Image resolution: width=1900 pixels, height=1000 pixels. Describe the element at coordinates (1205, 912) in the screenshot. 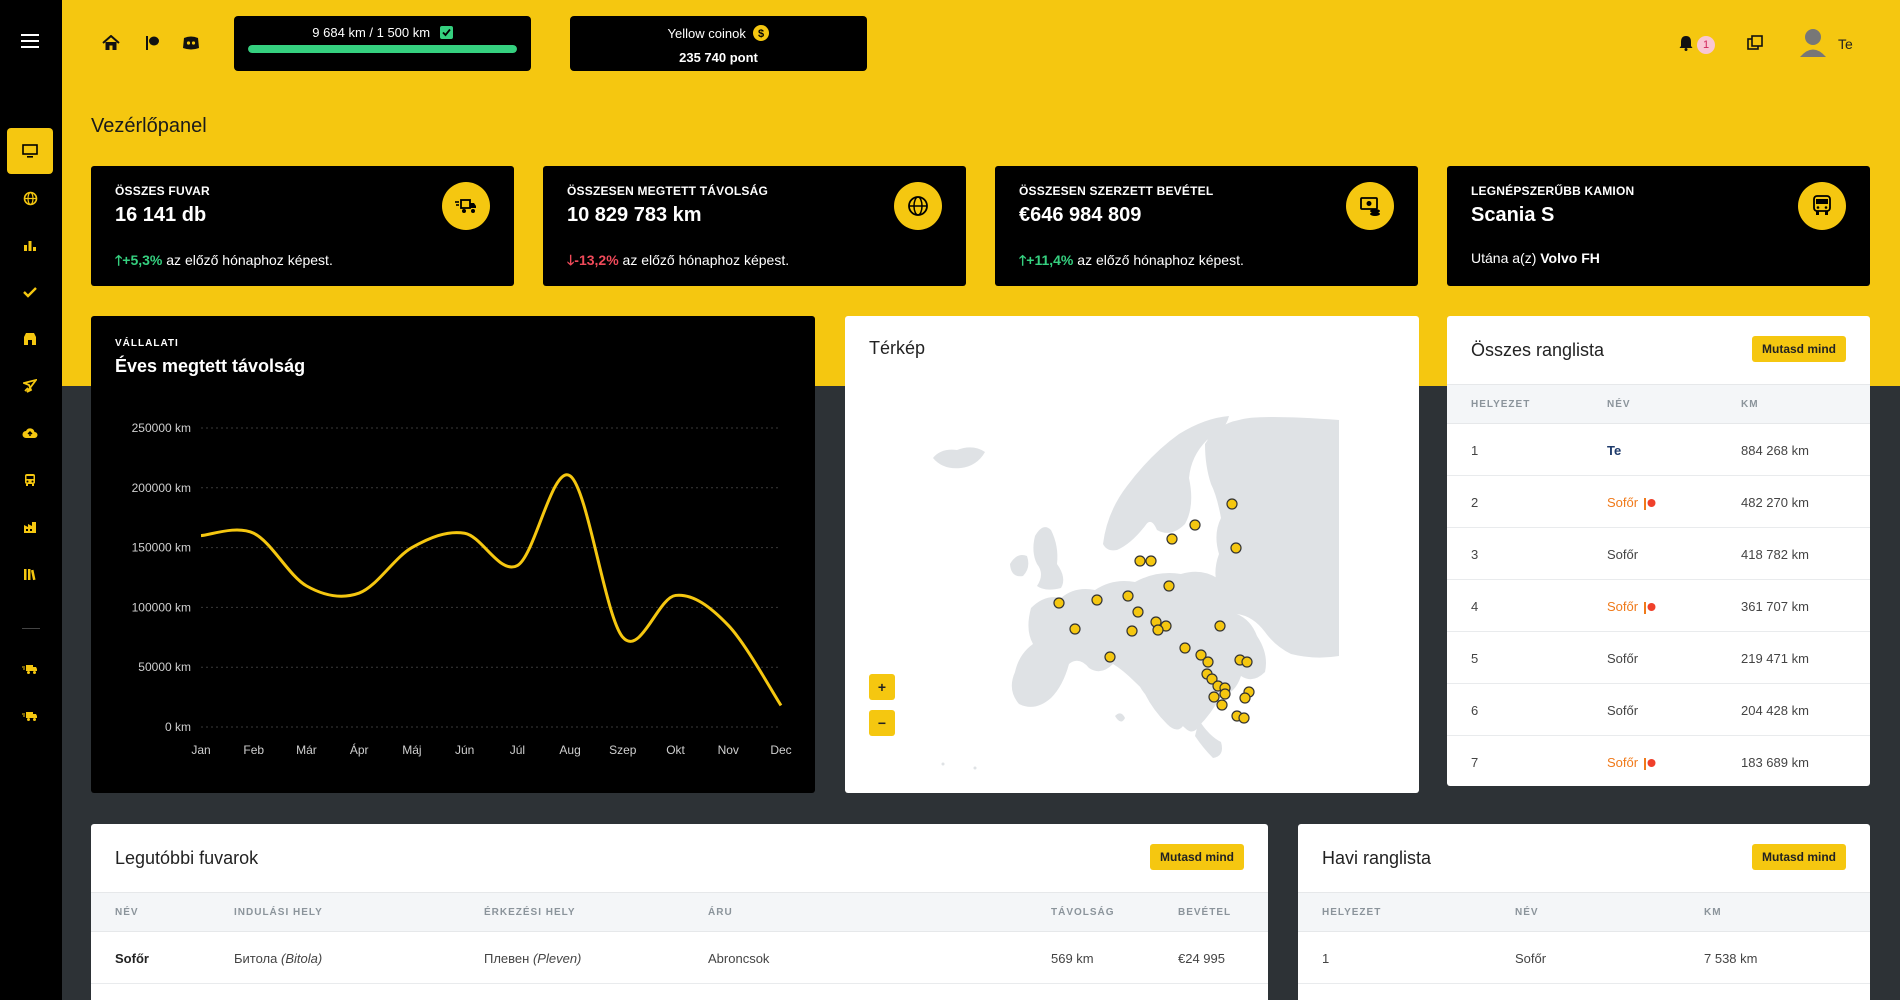

I see `column-header-revenue: BEVÉTEL` at that location.